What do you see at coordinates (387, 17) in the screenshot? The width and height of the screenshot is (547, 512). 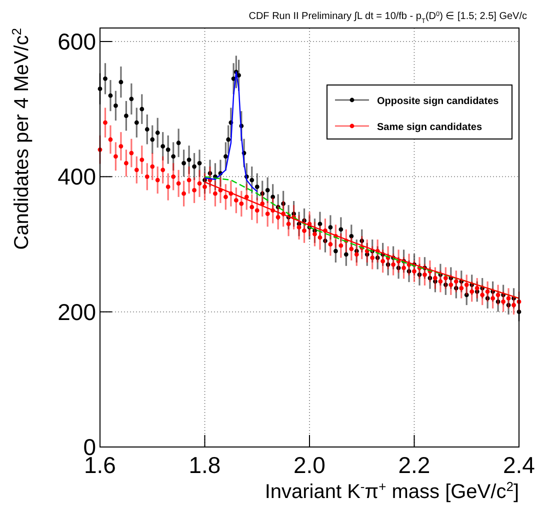 I see `chart-title: CDF Run II Preliminary ∫L dt = 10/fb - p$_{T}$(D$^{0}$) ∈ [1.5; 2.5] GeV/c` at bounding box center [387, 17].